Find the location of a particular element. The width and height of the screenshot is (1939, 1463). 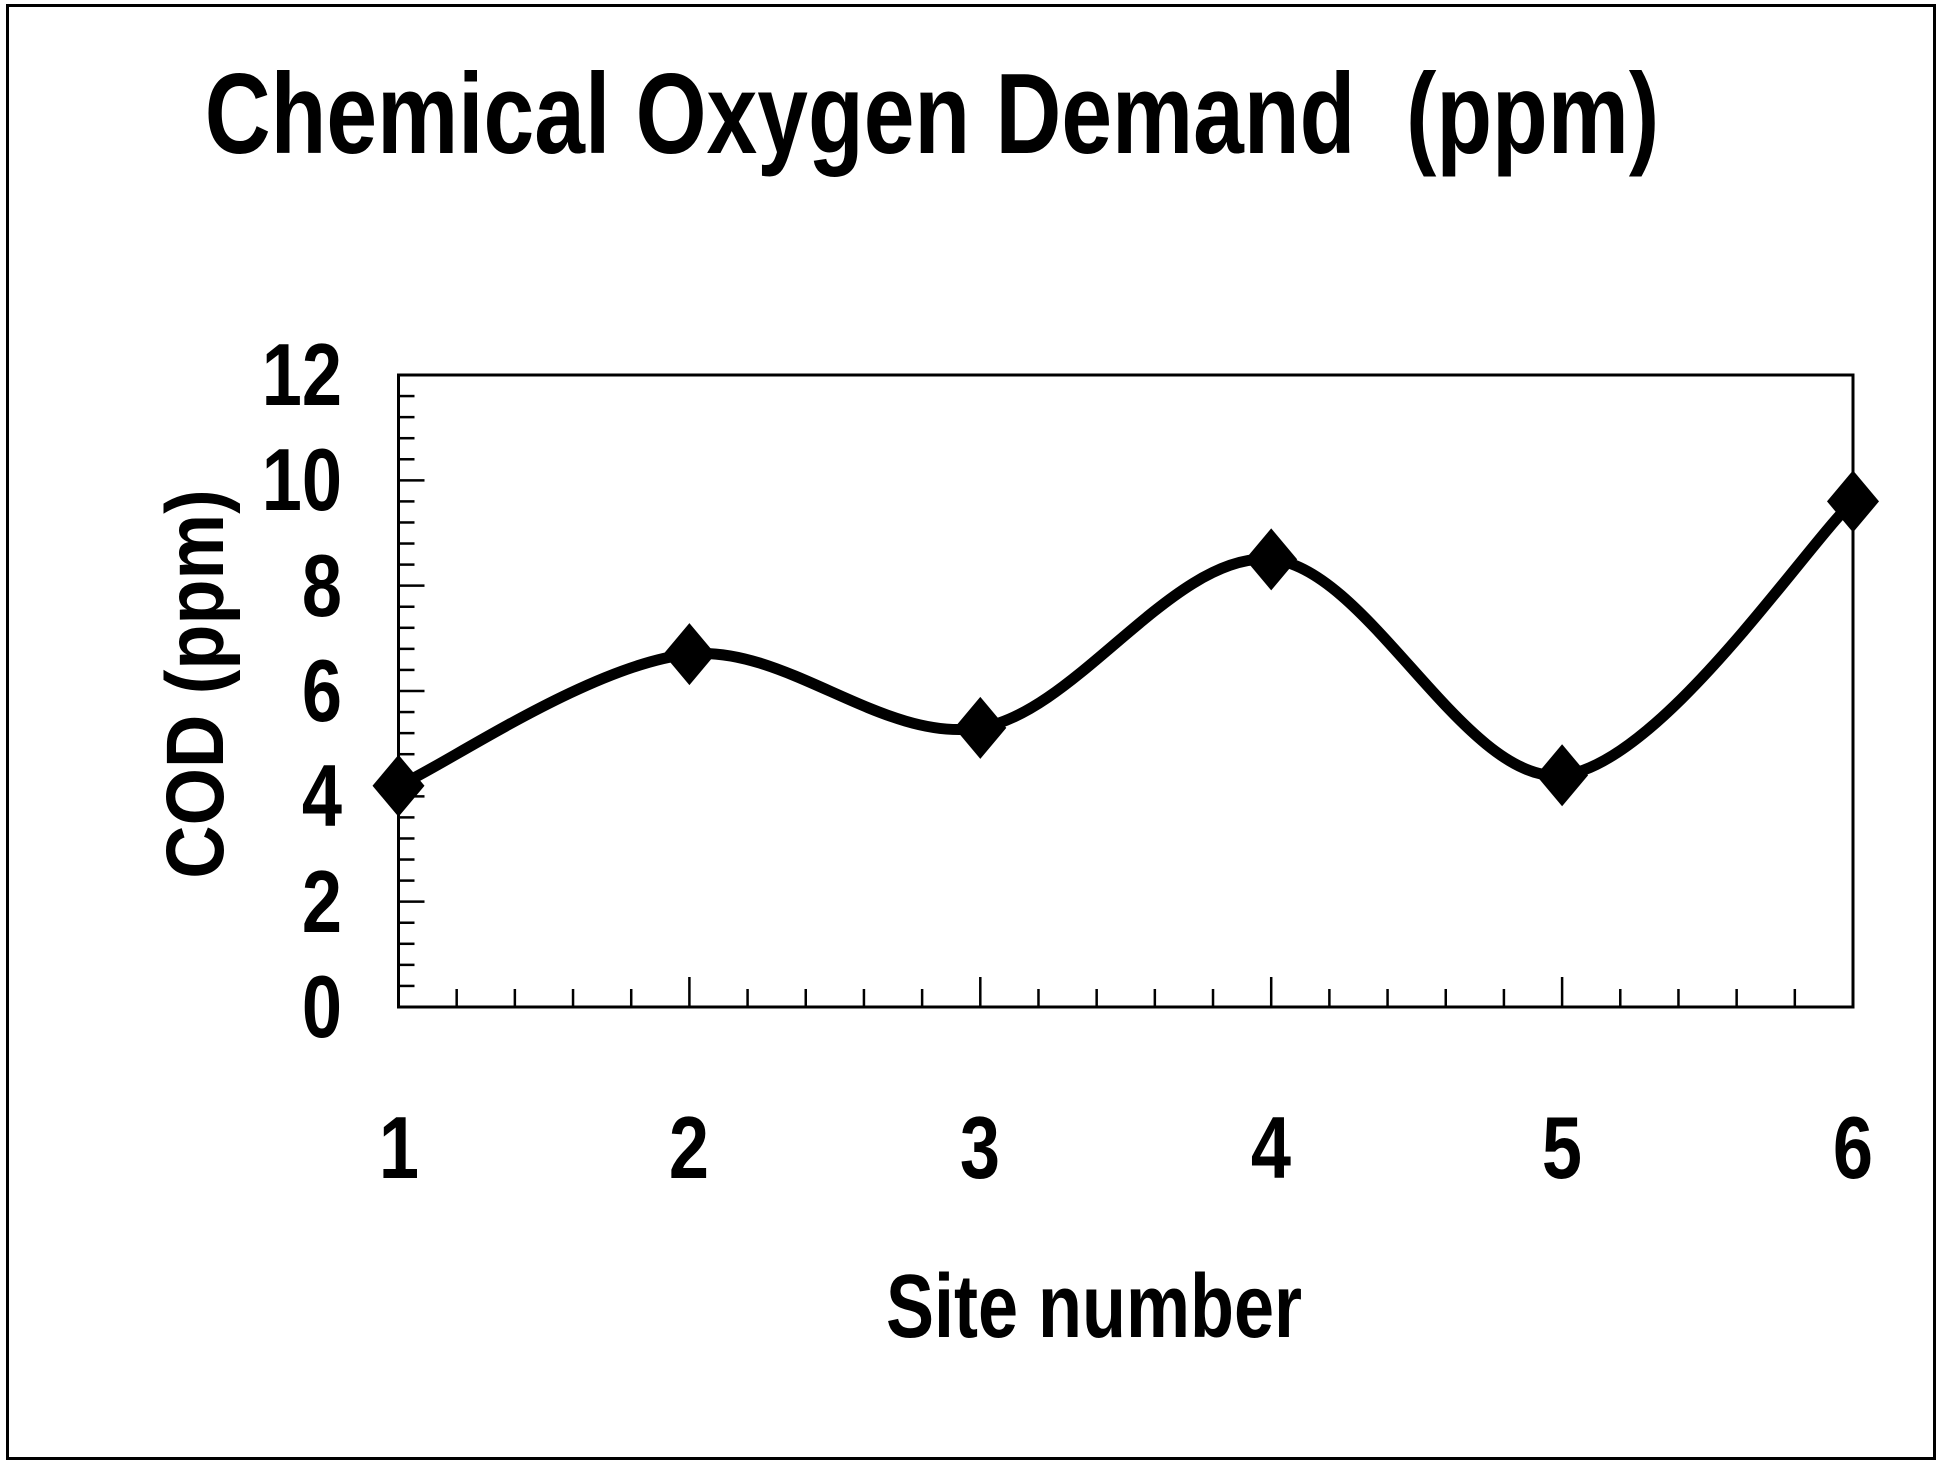

y-tick-label-12: 12 is located at coordinates (301, 374).